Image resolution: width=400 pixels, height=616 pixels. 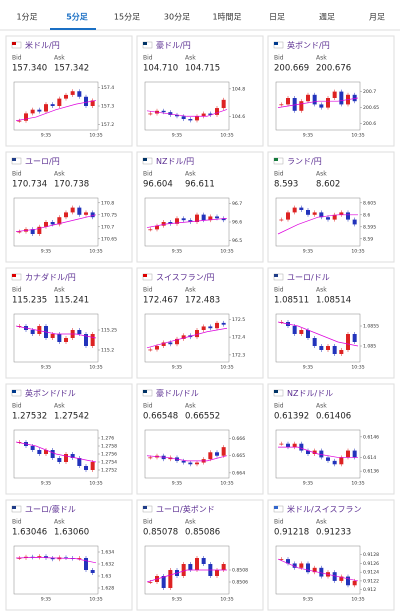 I want to click on tab: 月足, so click(x=377, y=17).